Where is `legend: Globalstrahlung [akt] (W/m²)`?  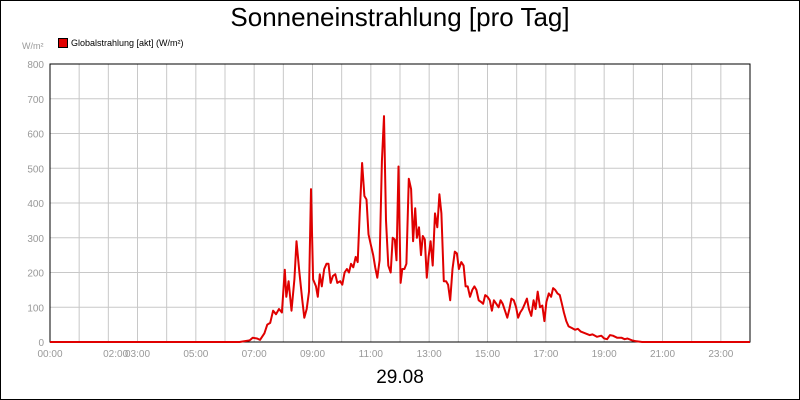 legend: Globalstrahlung [akt] (W/m²) is located at coordinates (121, 43).